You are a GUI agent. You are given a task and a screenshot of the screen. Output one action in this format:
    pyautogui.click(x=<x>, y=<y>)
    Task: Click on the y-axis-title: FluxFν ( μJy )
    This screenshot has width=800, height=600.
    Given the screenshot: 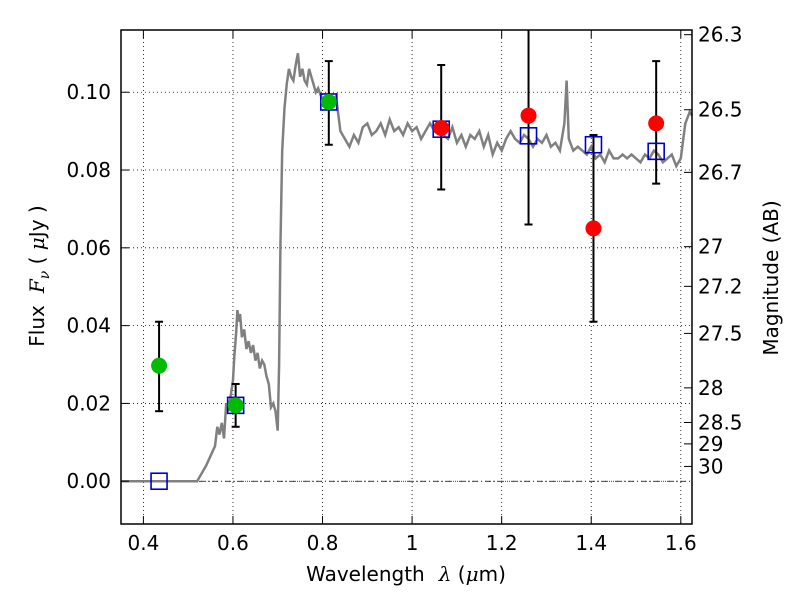 What is the action you would take?
    pyautogui.click(x=39, y=275)
    